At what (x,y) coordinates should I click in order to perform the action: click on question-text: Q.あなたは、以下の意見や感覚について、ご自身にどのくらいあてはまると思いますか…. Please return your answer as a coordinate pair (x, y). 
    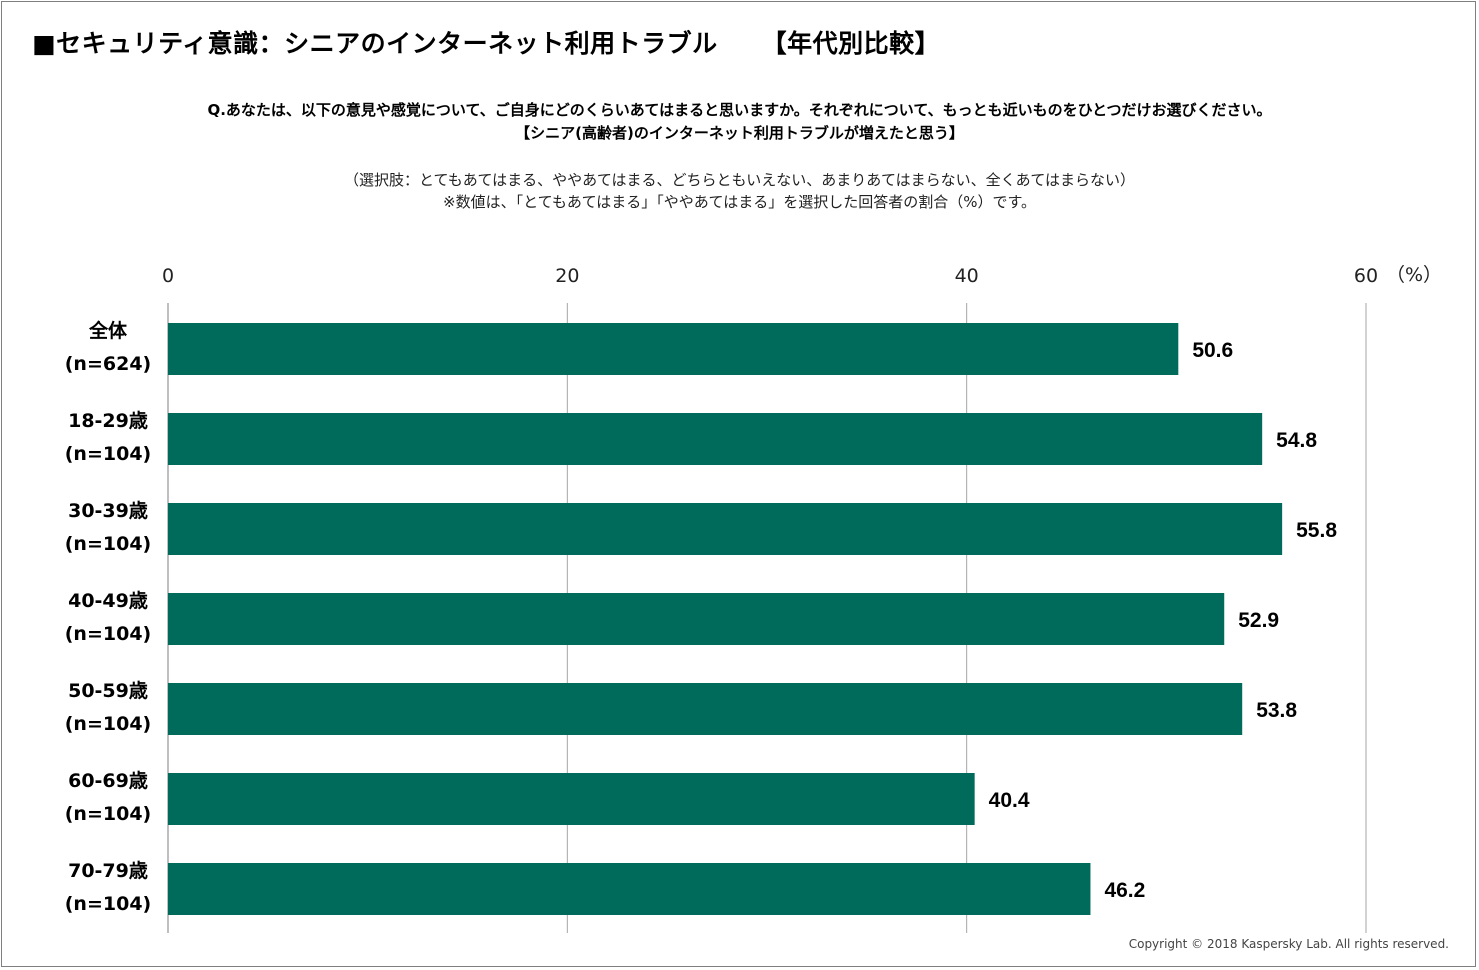
    Looking at the image, I should click on (739, 122).